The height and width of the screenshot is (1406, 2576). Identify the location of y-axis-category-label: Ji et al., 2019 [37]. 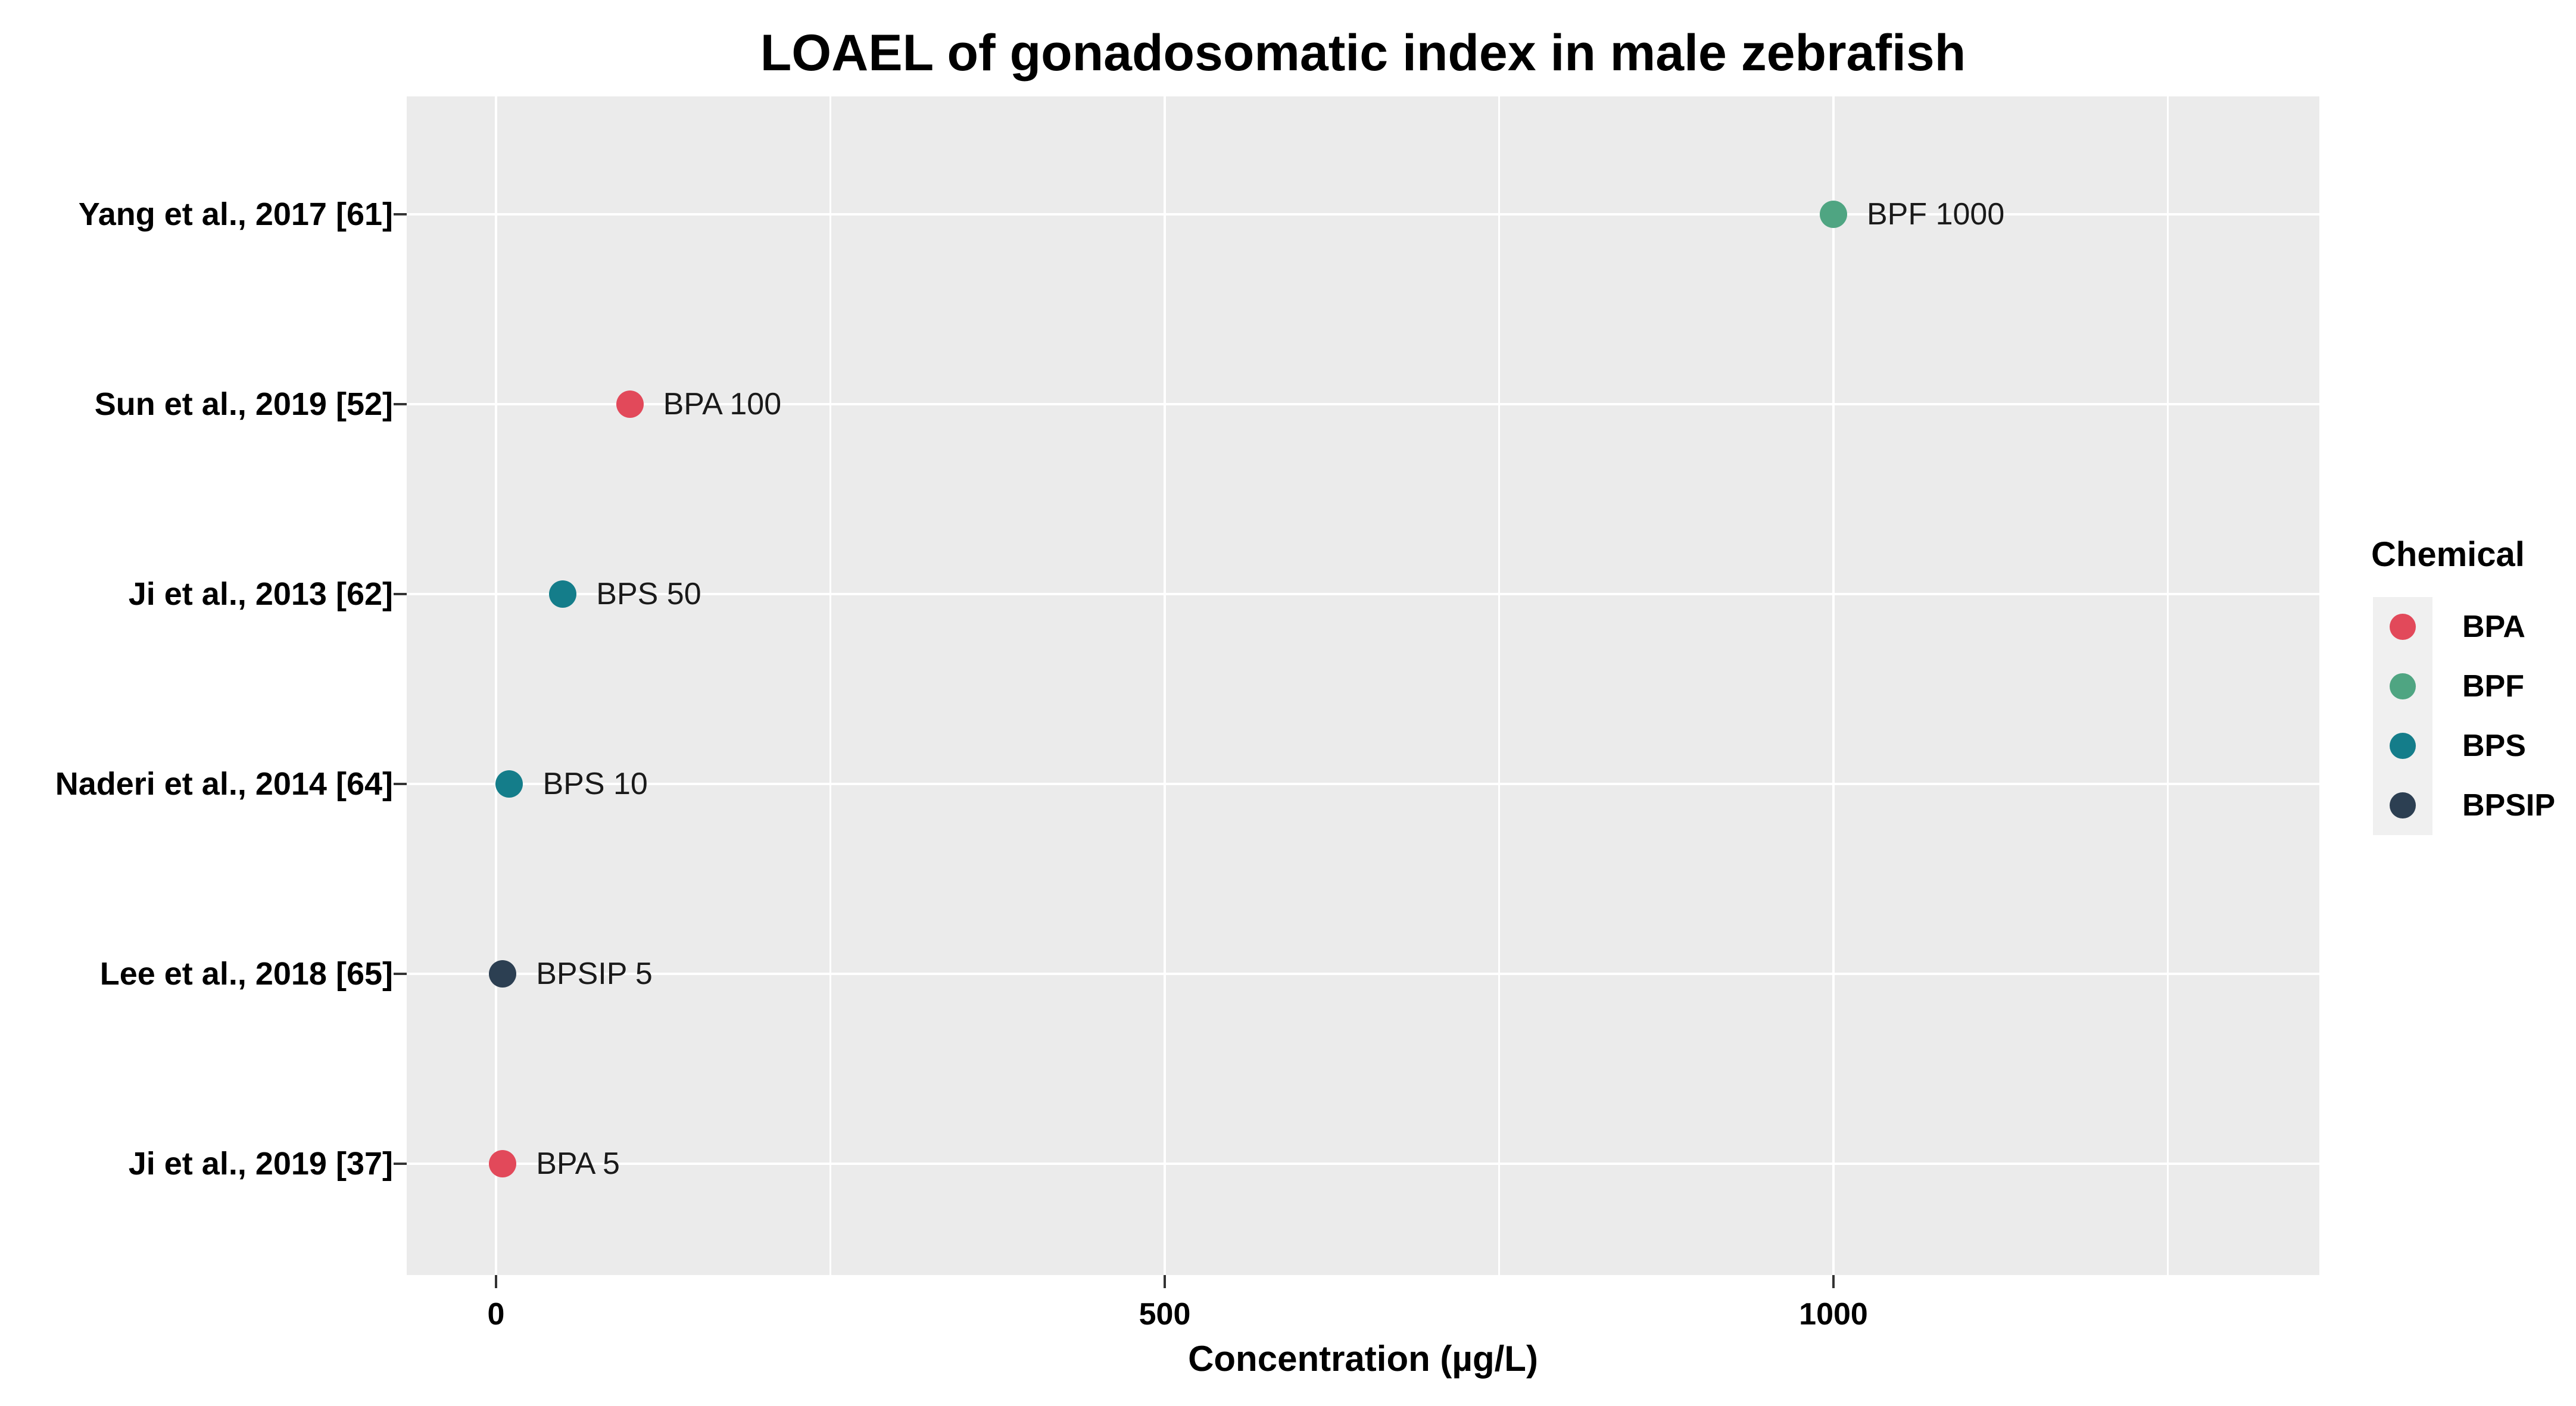
(260, 1164).